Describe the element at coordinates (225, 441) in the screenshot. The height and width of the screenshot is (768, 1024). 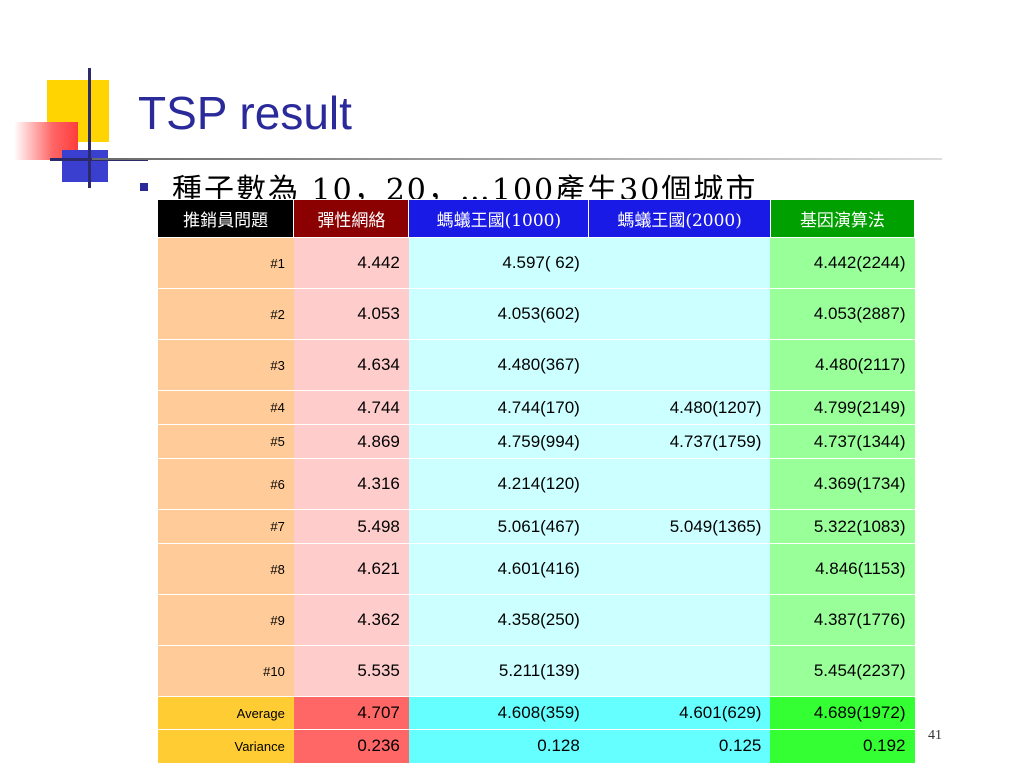
I see `row-label: #5` at that location.